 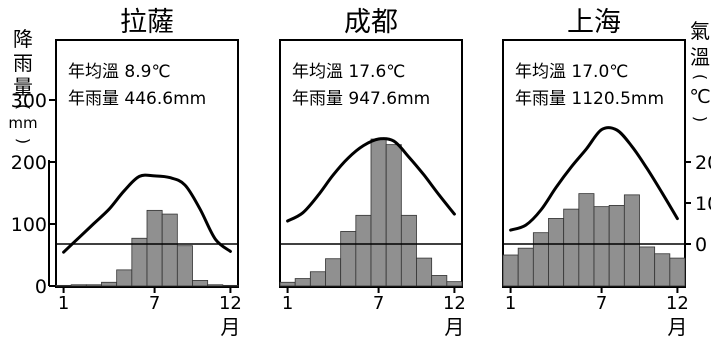 I want to click on left-axis-unit-char: (, so click(x=23, y=107).